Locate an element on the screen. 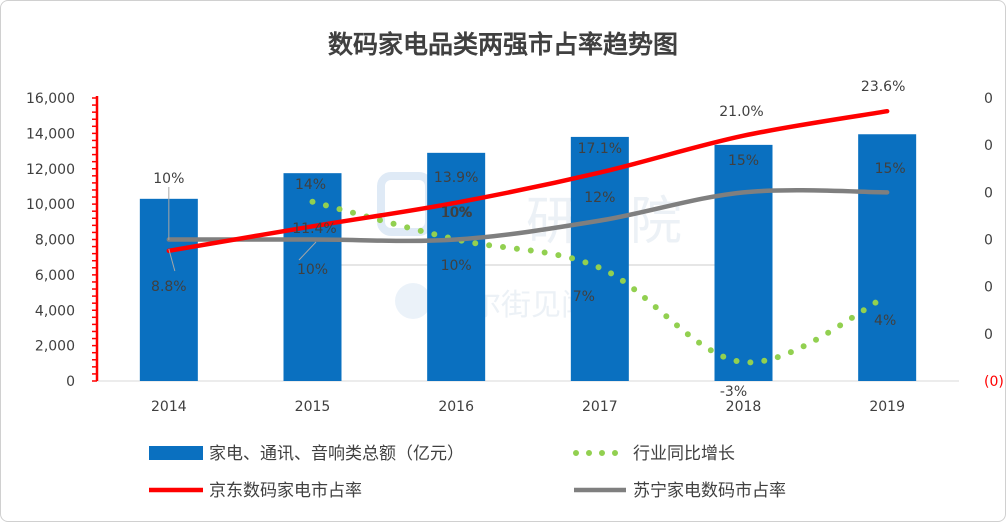 The height and width of the screenshot is (525, 1006). jd-data-label: 13.9% is located at coordinates (456, 178).